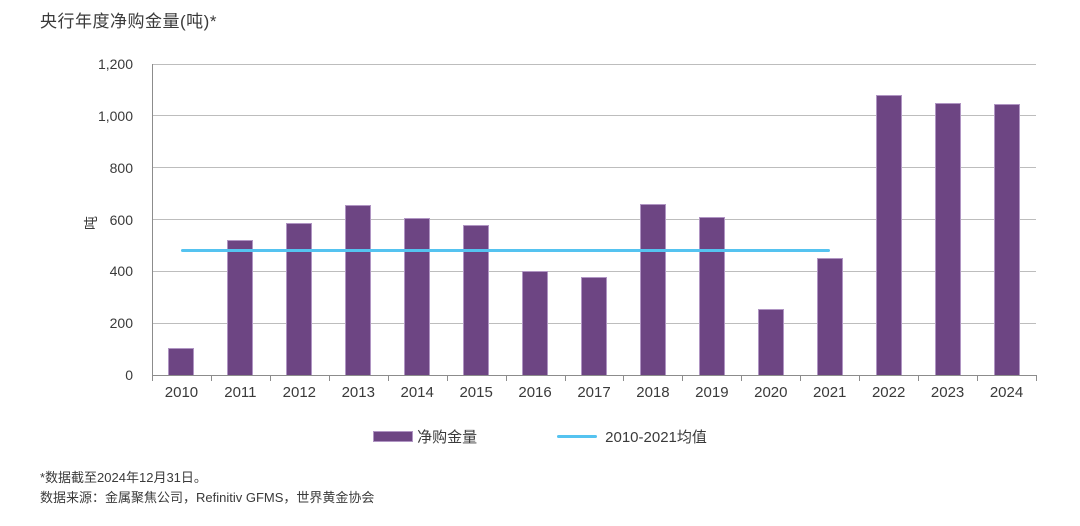 This screenshot has height=526, width=1080. I want to click on footnote-asof-date: *数据截至2024年12月31日。, so click(123, 477).